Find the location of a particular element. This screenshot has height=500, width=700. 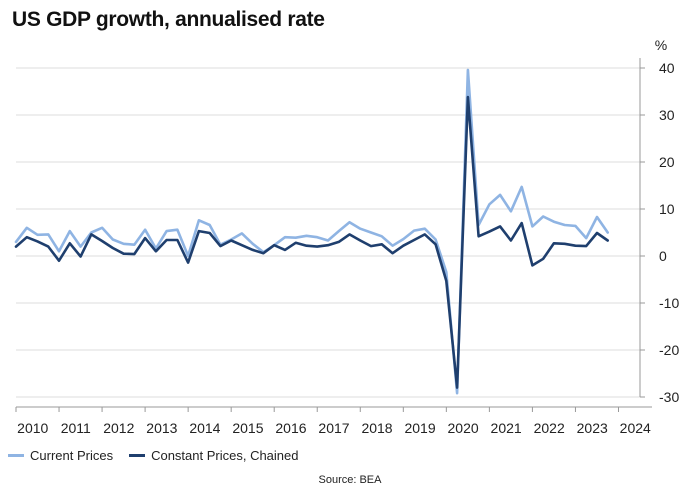

y-tick-label: 20 is located at coordinates (667, 162).